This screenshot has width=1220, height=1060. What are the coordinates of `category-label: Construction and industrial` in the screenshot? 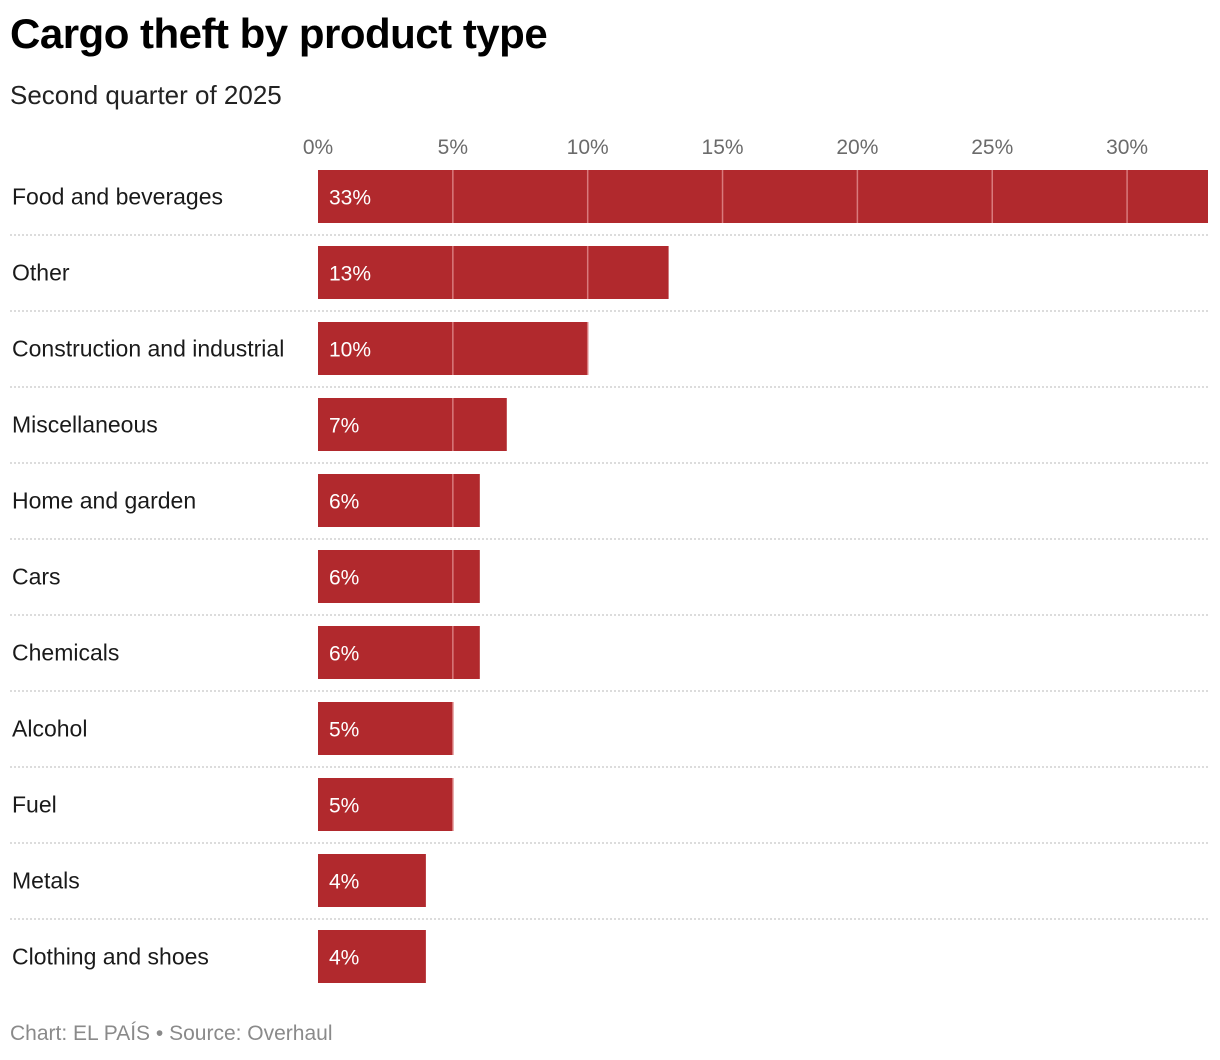 It's located at (148, 349).